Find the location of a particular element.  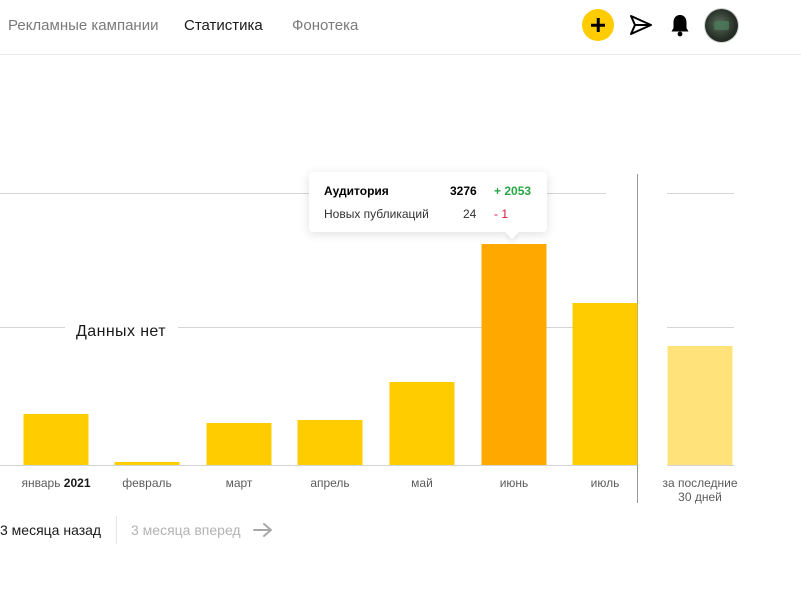

nav-music-library: Фонотека is located at coordinates (325, 25).